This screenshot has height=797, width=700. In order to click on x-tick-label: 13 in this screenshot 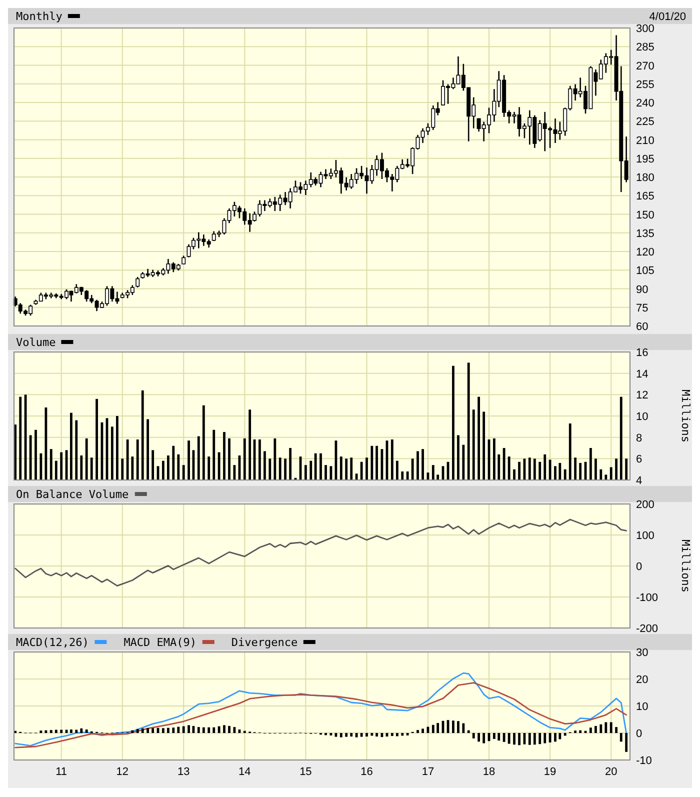, I will do `click(183, 772)`.